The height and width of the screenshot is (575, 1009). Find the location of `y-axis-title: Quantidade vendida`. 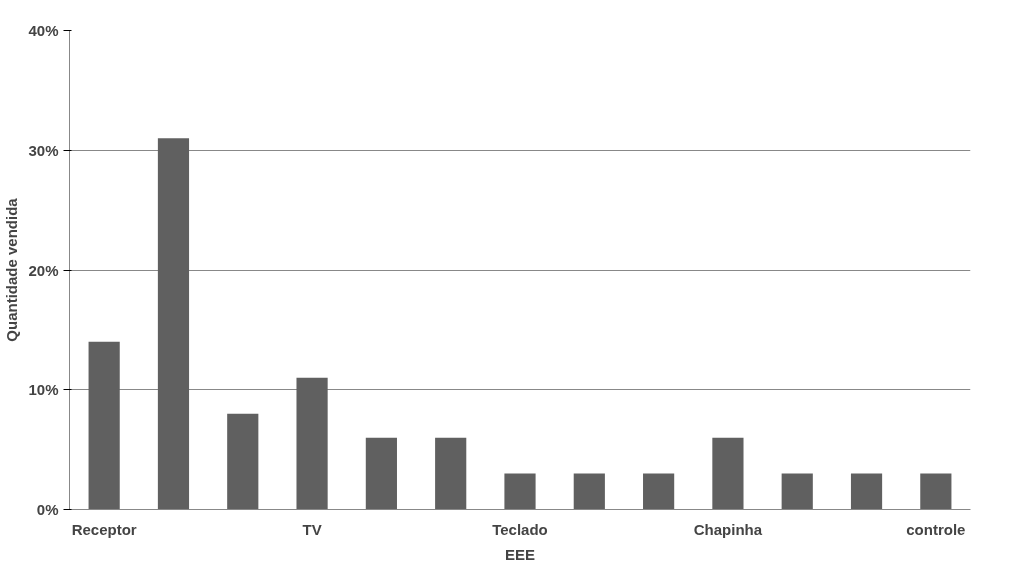

y-axis-title: Quantidade vendida is located at coordinates (12, 269).